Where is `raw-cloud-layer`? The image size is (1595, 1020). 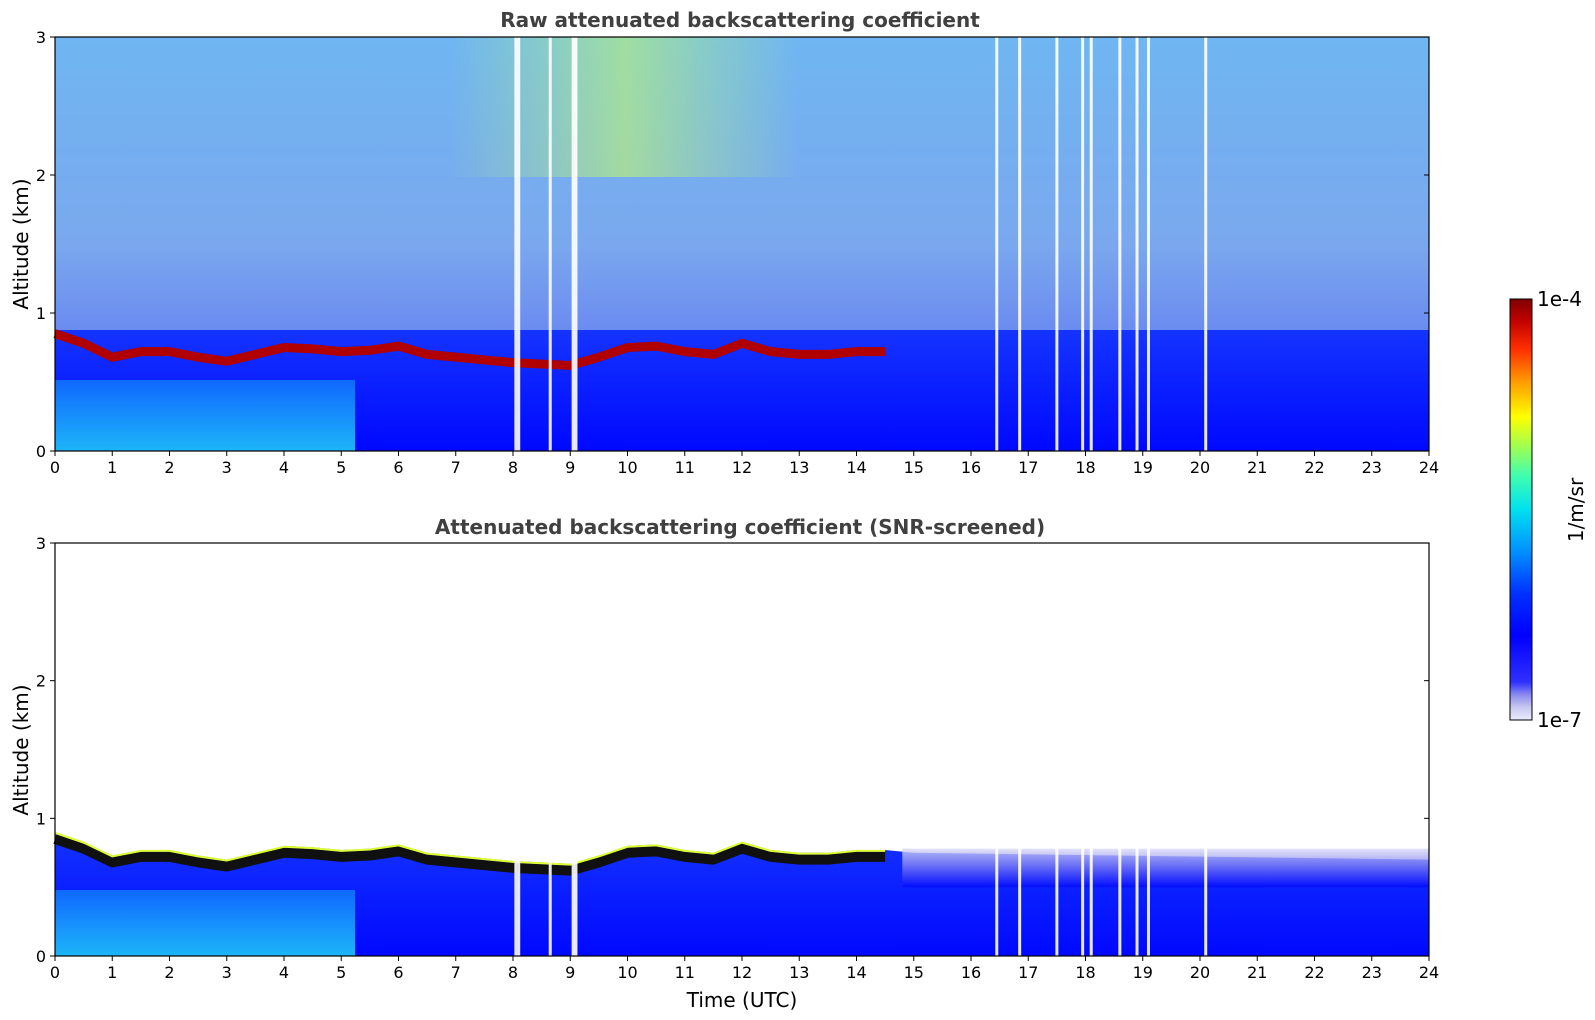 raw-cloud-layer is located at coordinates (469, 349).